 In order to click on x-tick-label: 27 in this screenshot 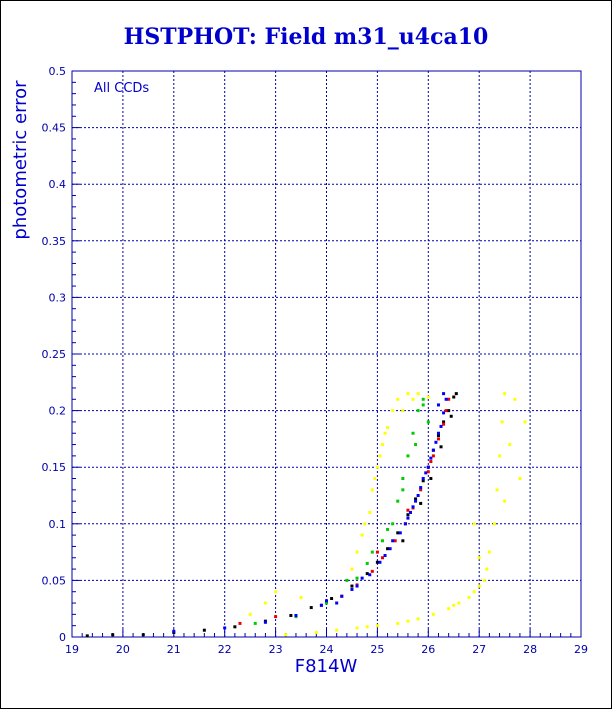, I will do `click(479, 649)`.